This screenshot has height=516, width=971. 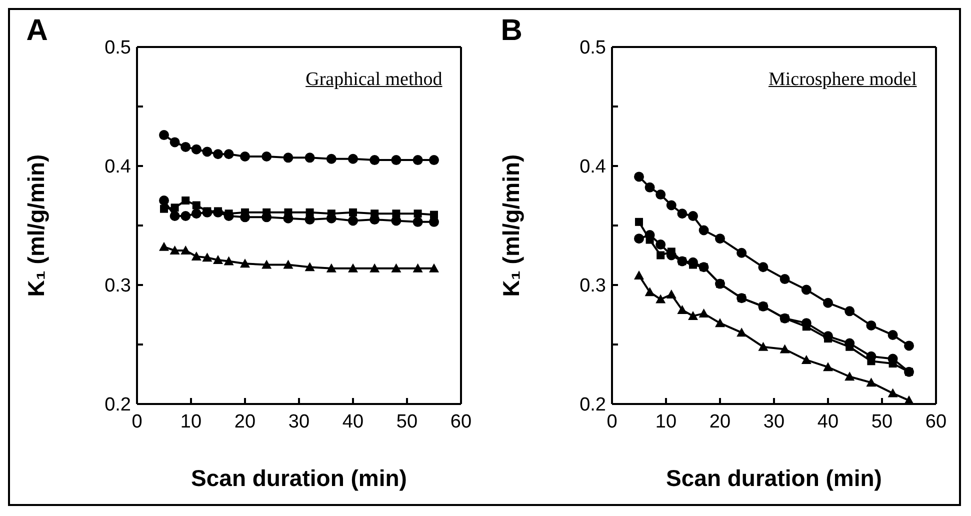 What do you see at coordinates (842, 80) in the screenshot?
I see `annotation: Microsphere model` at bounding box center [842, 80].